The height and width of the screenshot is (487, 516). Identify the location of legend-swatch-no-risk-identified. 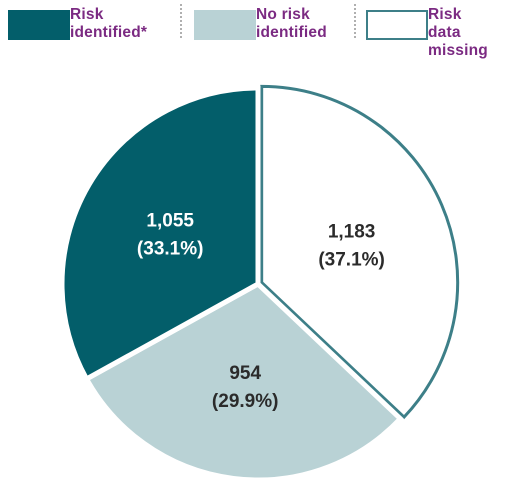
(225, 25).